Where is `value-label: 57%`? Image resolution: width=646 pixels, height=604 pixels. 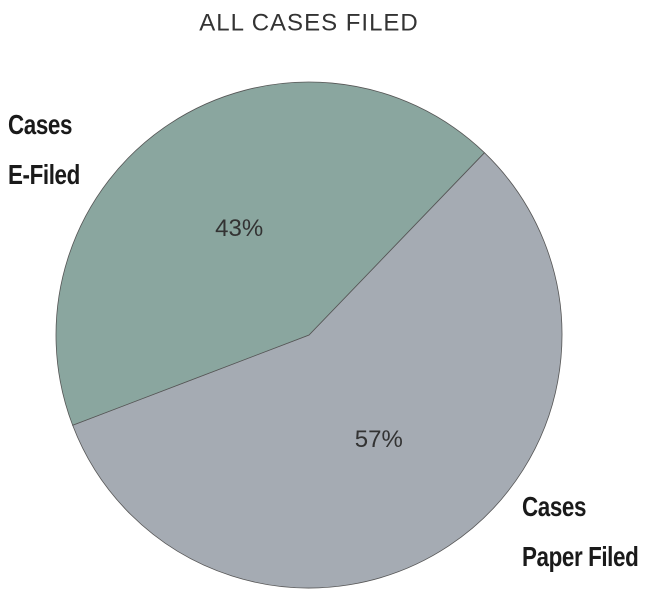
value-label: 57% is located at coordinates (379, 439).